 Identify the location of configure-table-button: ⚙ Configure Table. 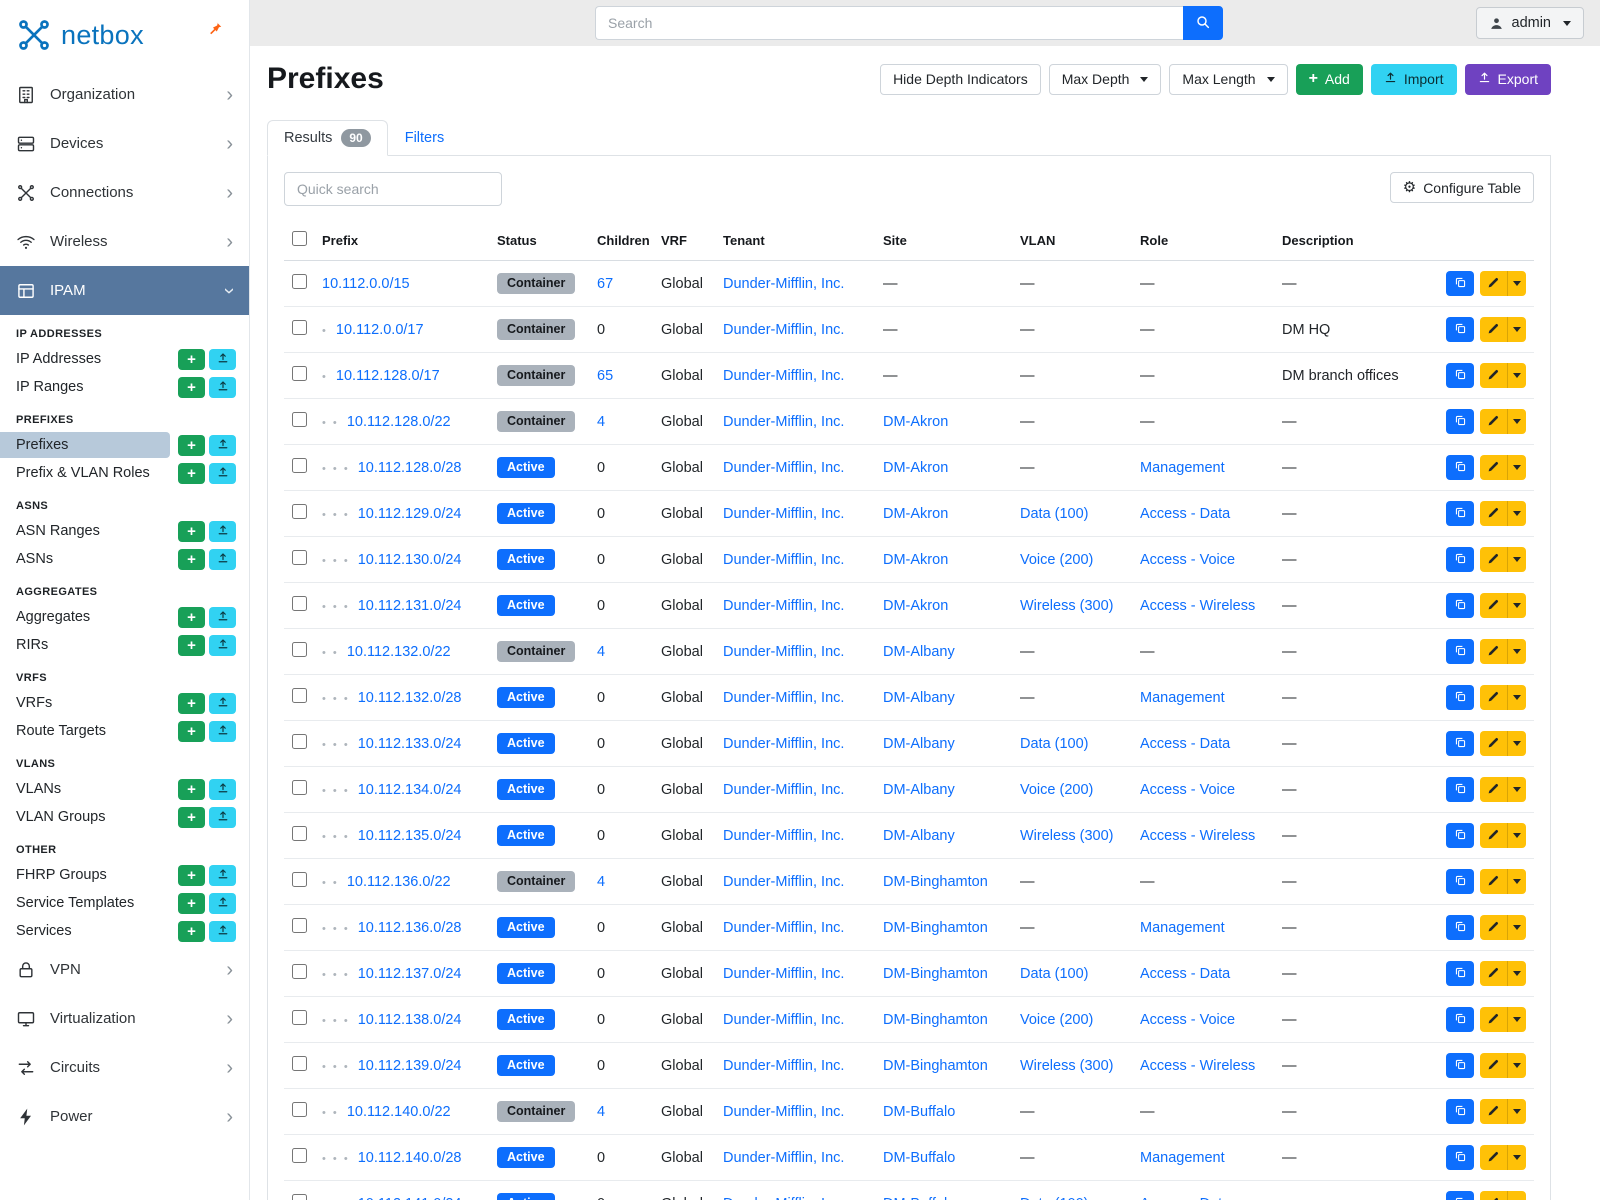
(1461, 187).